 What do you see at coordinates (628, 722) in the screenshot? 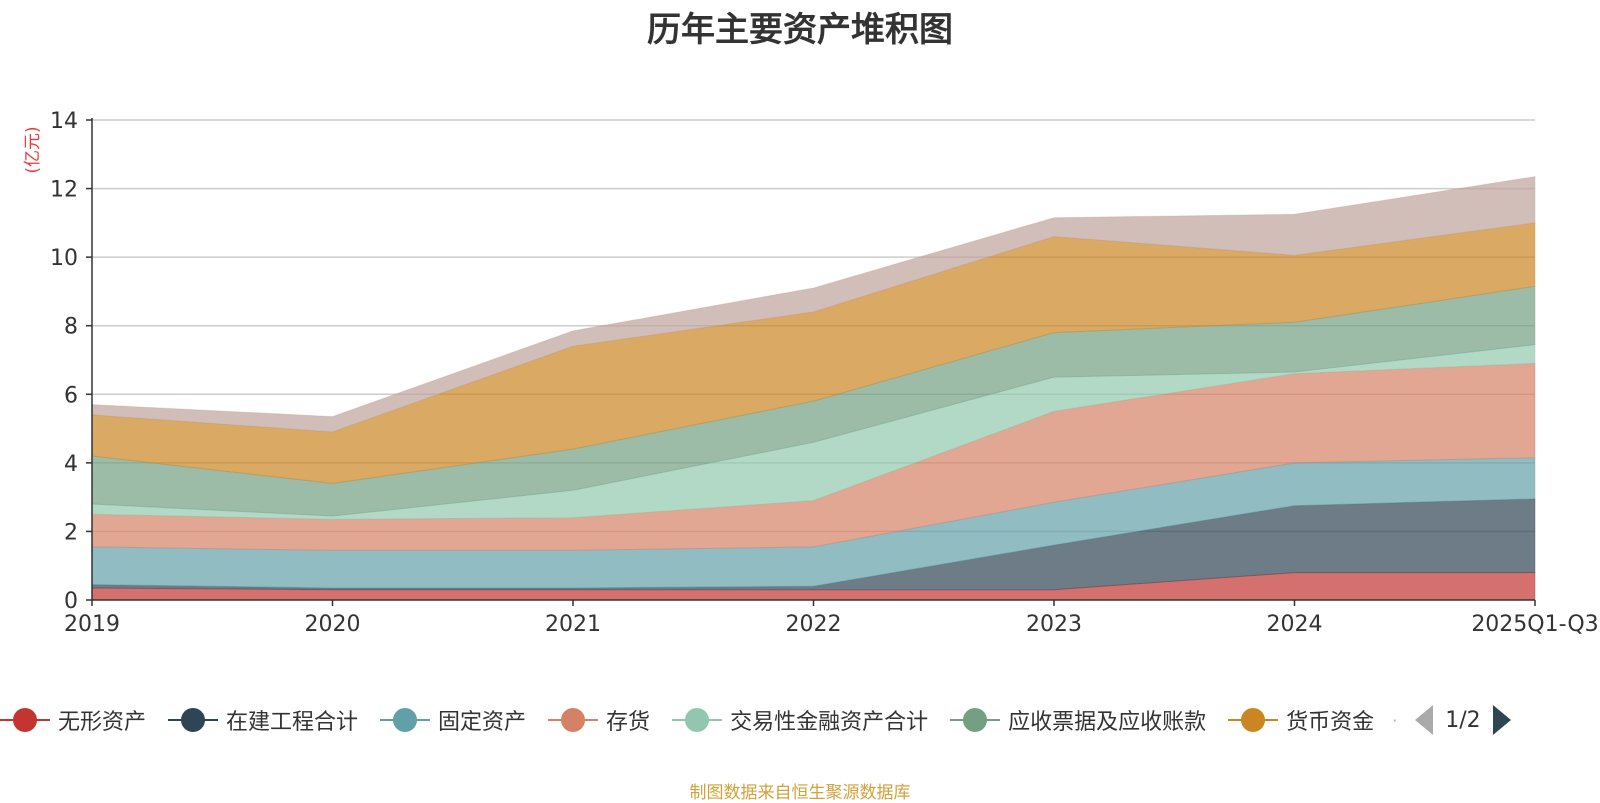
I see `legend-label: 存货` at bounding box center [628, 722].